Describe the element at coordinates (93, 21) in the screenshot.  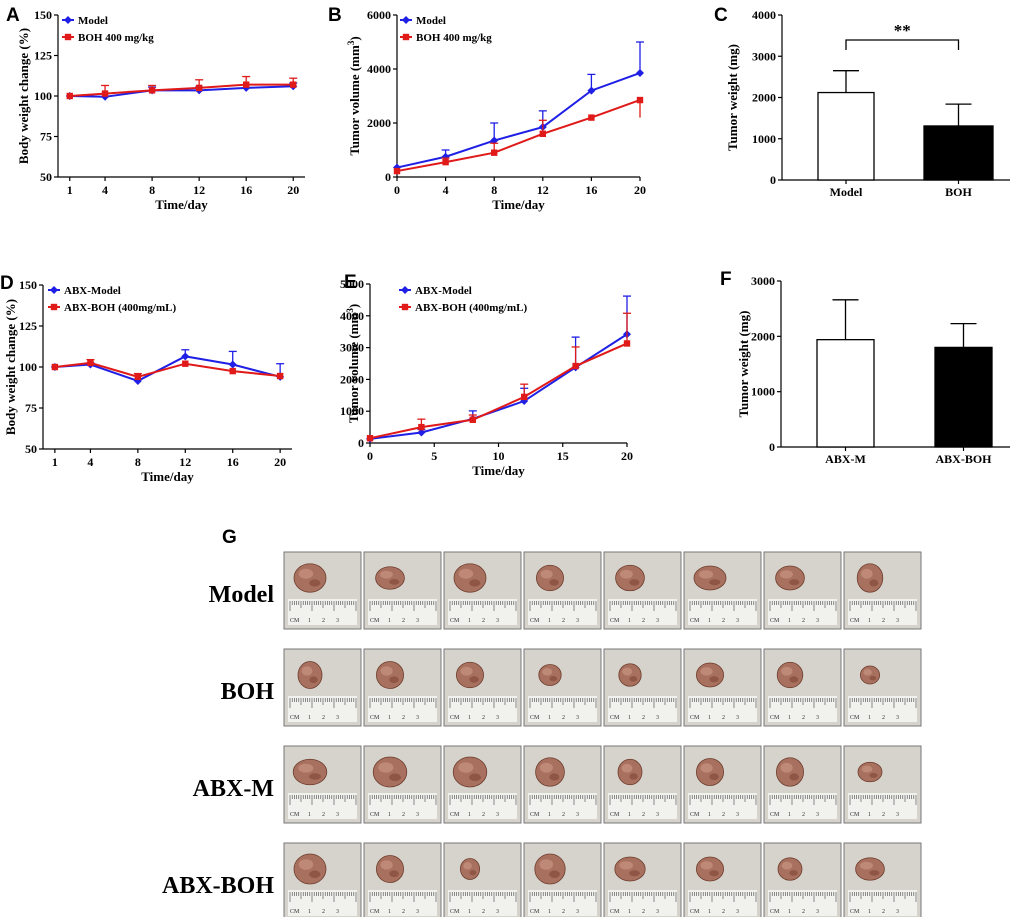
I see `legend-label: Model` at that location.